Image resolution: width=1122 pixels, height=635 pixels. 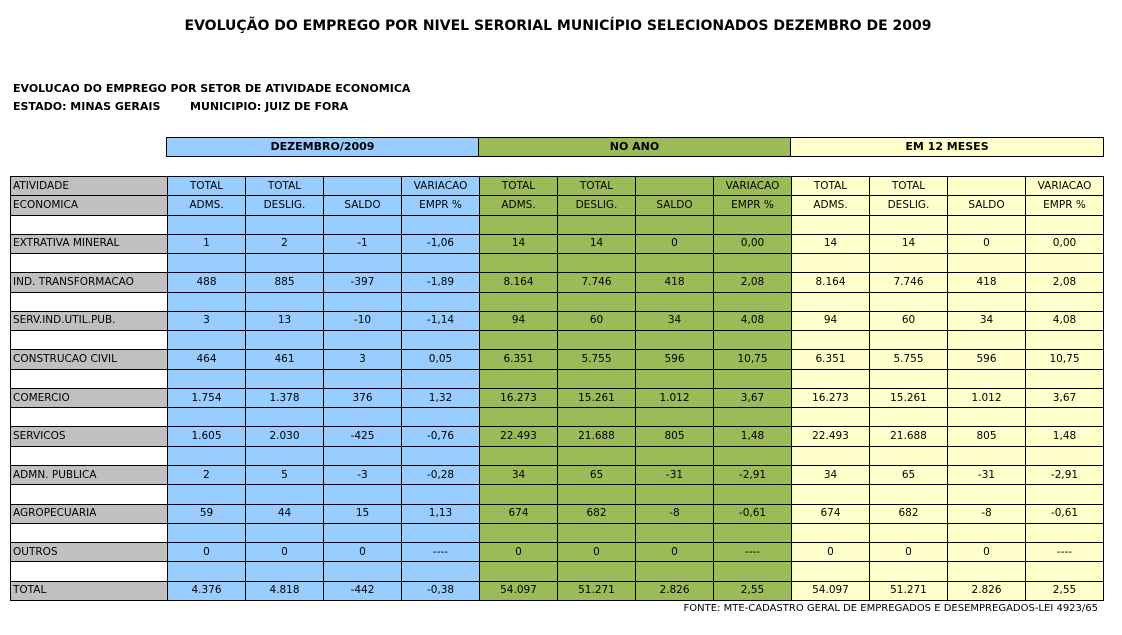 What do you see at coordinates (440, 205) in the screenshot?
I see `column-header: EMPR %` at bounding box center [440, 205].